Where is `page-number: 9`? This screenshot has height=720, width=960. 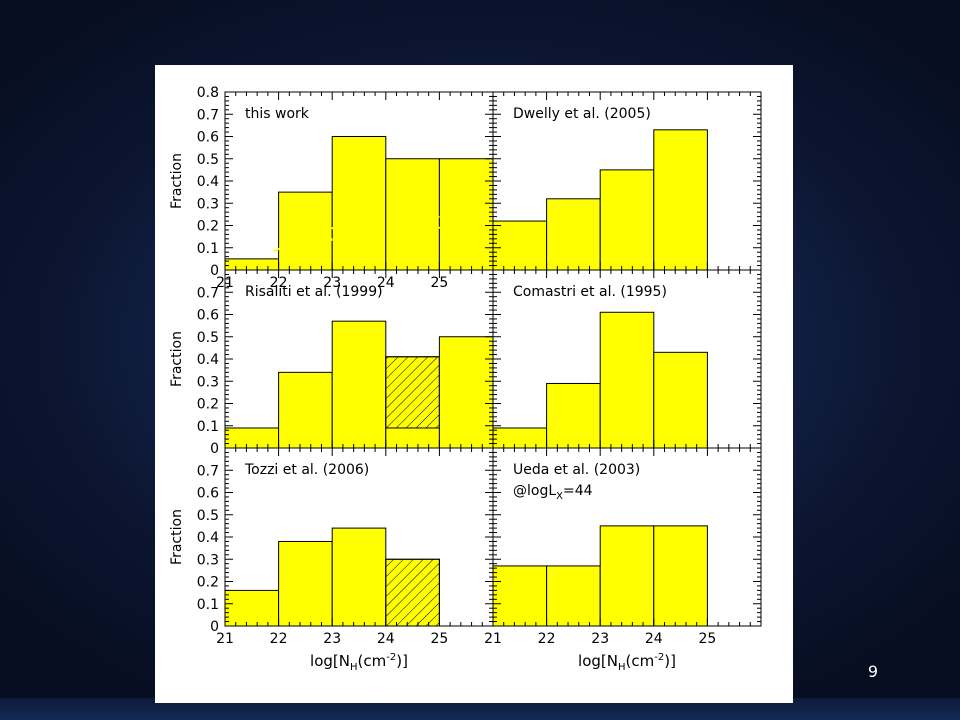
page-number: 9 is located at coordinates (873, 671).